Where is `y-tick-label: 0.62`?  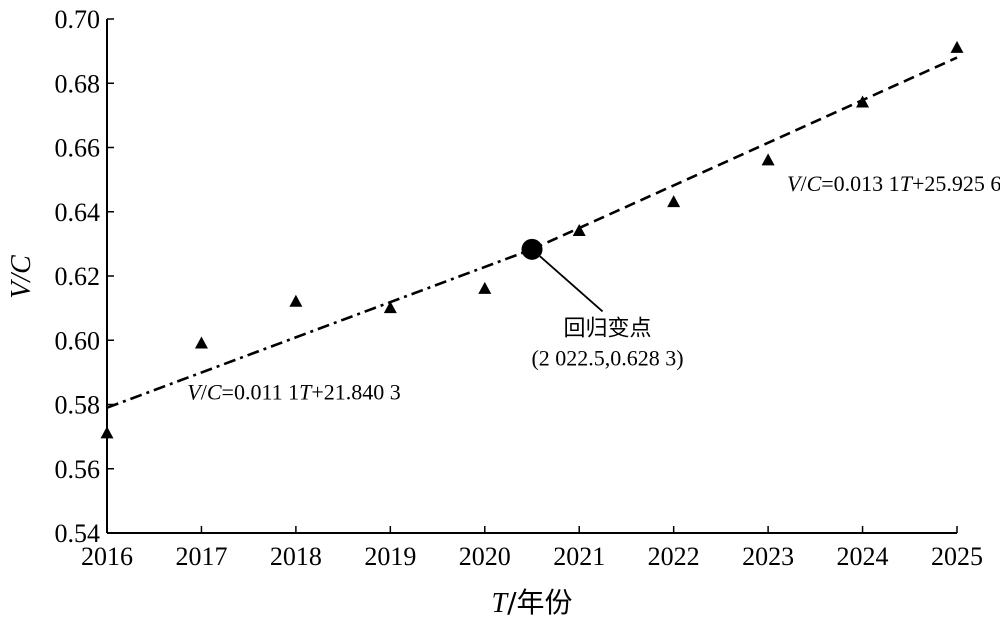 y-tick-label: 0.62 is located at coordinates (78, 276).